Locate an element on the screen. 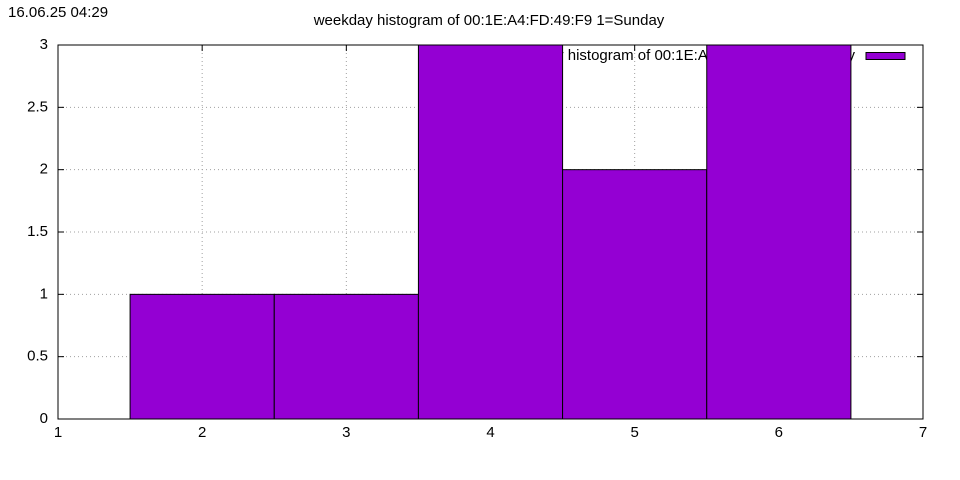  x-tick-label: 3 is located at coordinates (346, 432).